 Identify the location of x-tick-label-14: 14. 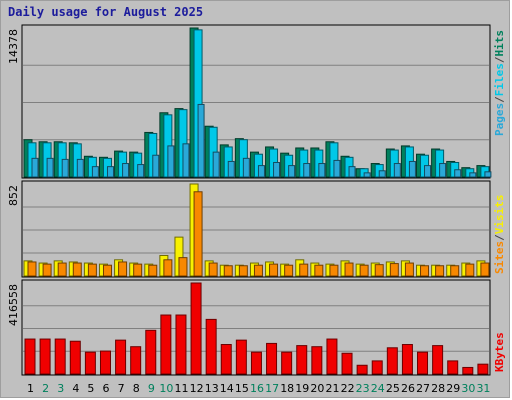
(227, 388).